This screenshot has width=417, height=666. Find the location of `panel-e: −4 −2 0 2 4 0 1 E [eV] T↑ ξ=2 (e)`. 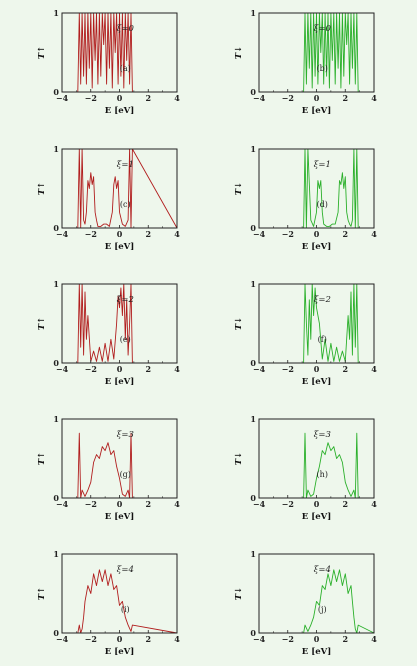

panel-e: −4 −2 0 2 4 0 1 E [eV] T↑ ξ=2 (e) is located at coordinates (108, 333).